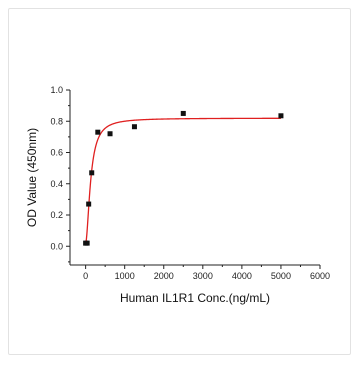 The height and width of the screenshot is (365, 361). What do you see at coordinates (195, 298) in the screenshot?
I see `x-axis-label: Human IL1R1 Conc.(ng/mL)` at bounding box center [195, 298].